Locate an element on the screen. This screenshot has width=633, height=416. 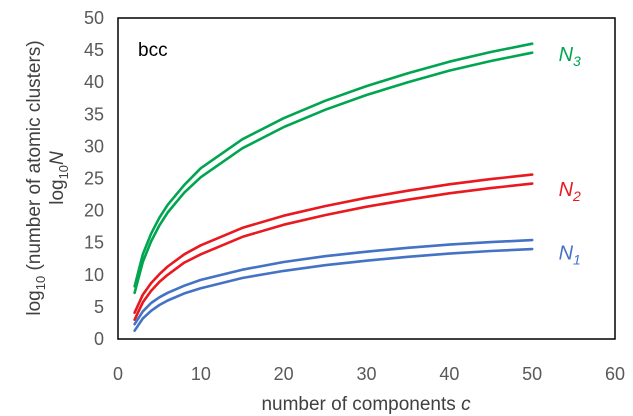
y-axis-title-line1-log: log is located at coordinates (34, 302).